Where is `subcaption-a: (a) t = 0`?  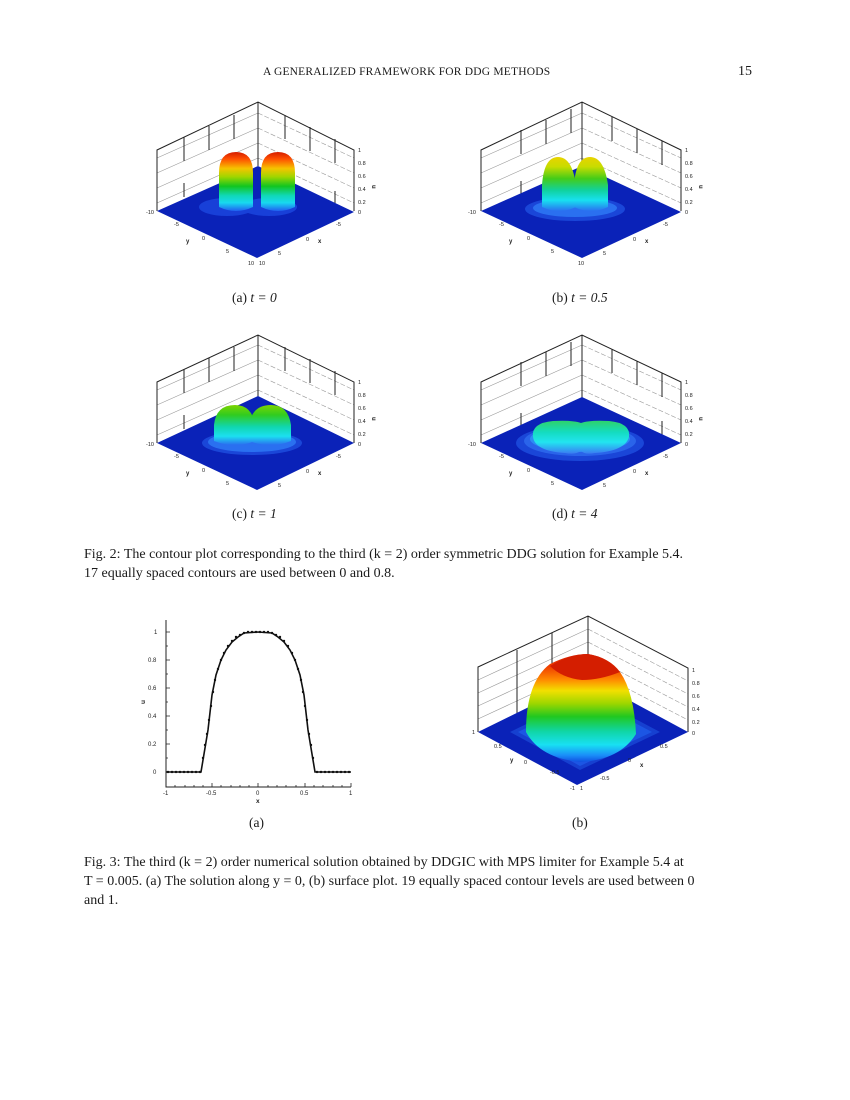
subcaption-a: (a) t = 0 is located at coordinates (254, 297).